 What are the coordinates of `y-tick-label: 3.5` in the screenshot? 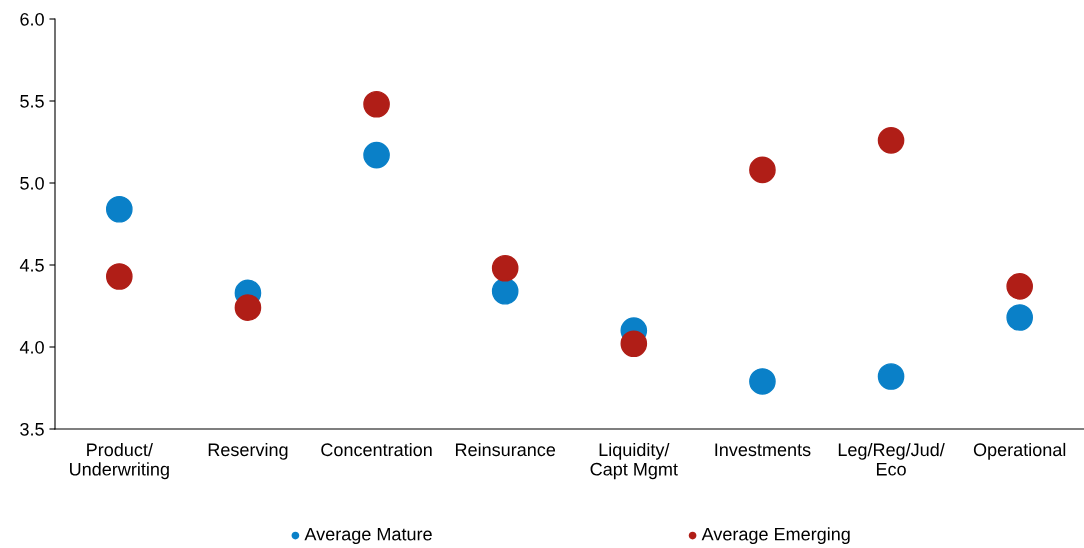 It's located at (32, 429).